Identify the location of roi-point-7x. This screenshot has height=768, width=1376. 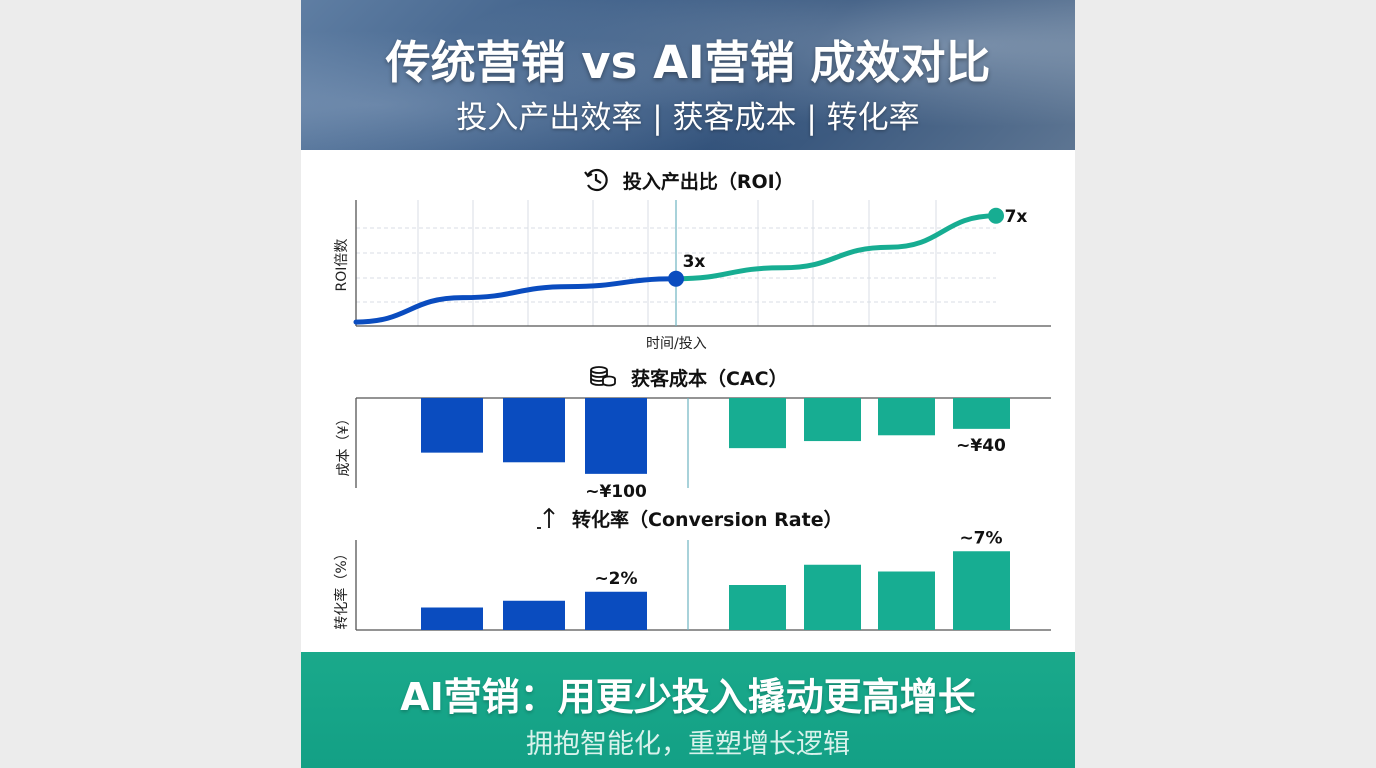
(996, 215).